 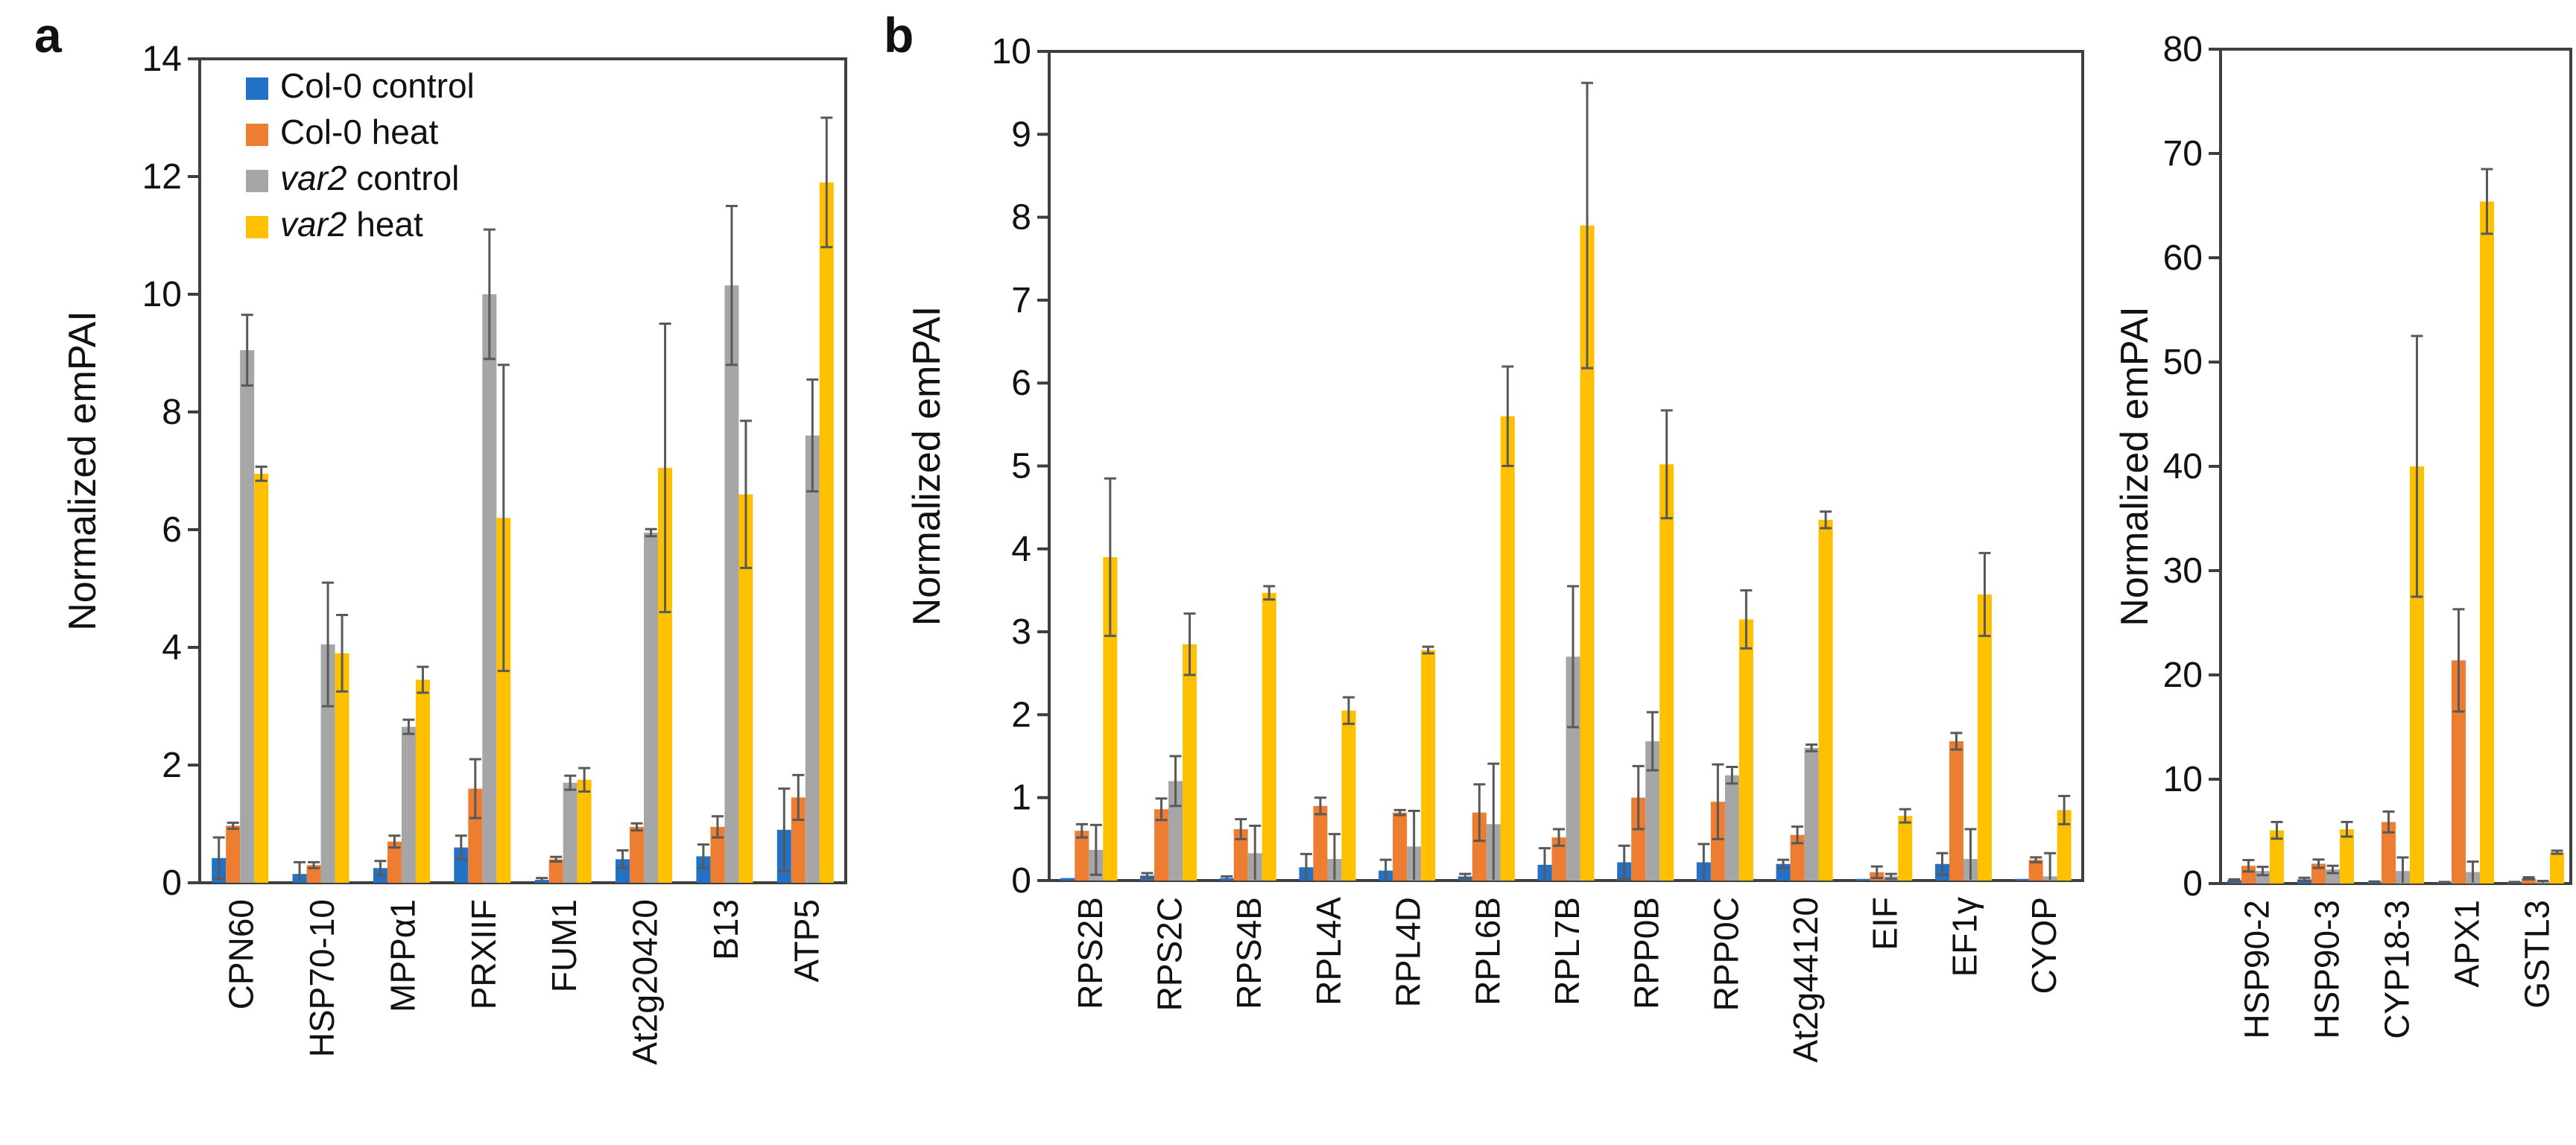 What do you see at coordinates (1964, 937) in the screenshot?
I see `x-category-label: EF1γ` at bounding box center [1964, 937].